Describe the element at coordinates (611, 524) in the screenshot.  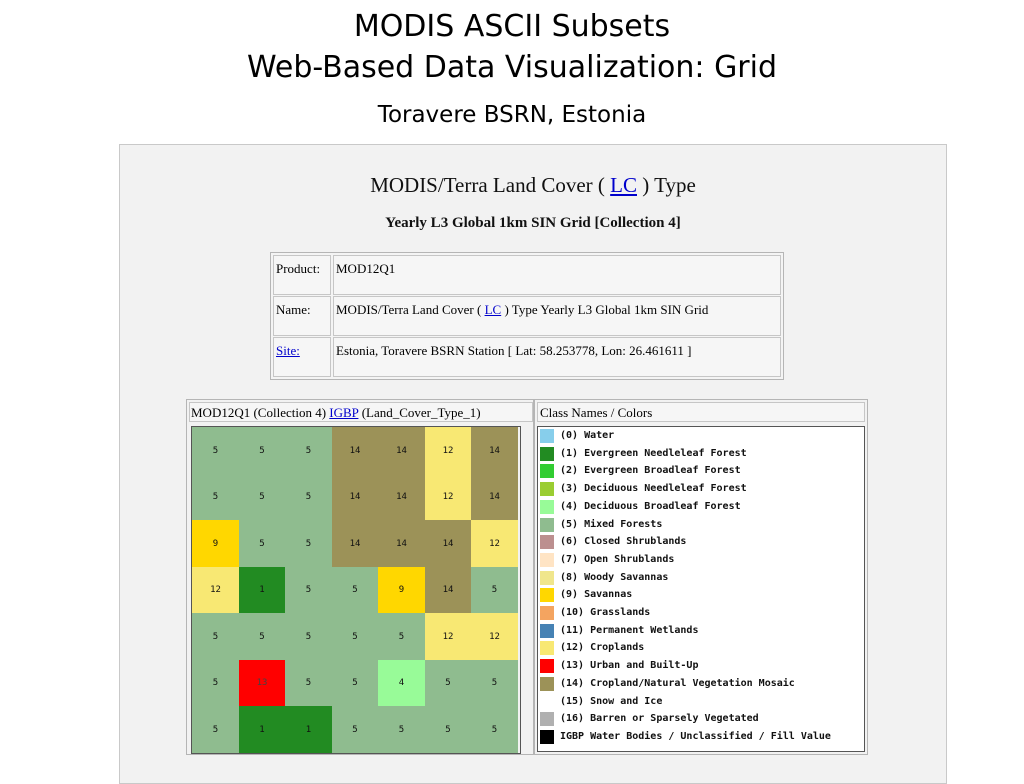
I see `legend-label: (5) Mixed Forests` at that location.